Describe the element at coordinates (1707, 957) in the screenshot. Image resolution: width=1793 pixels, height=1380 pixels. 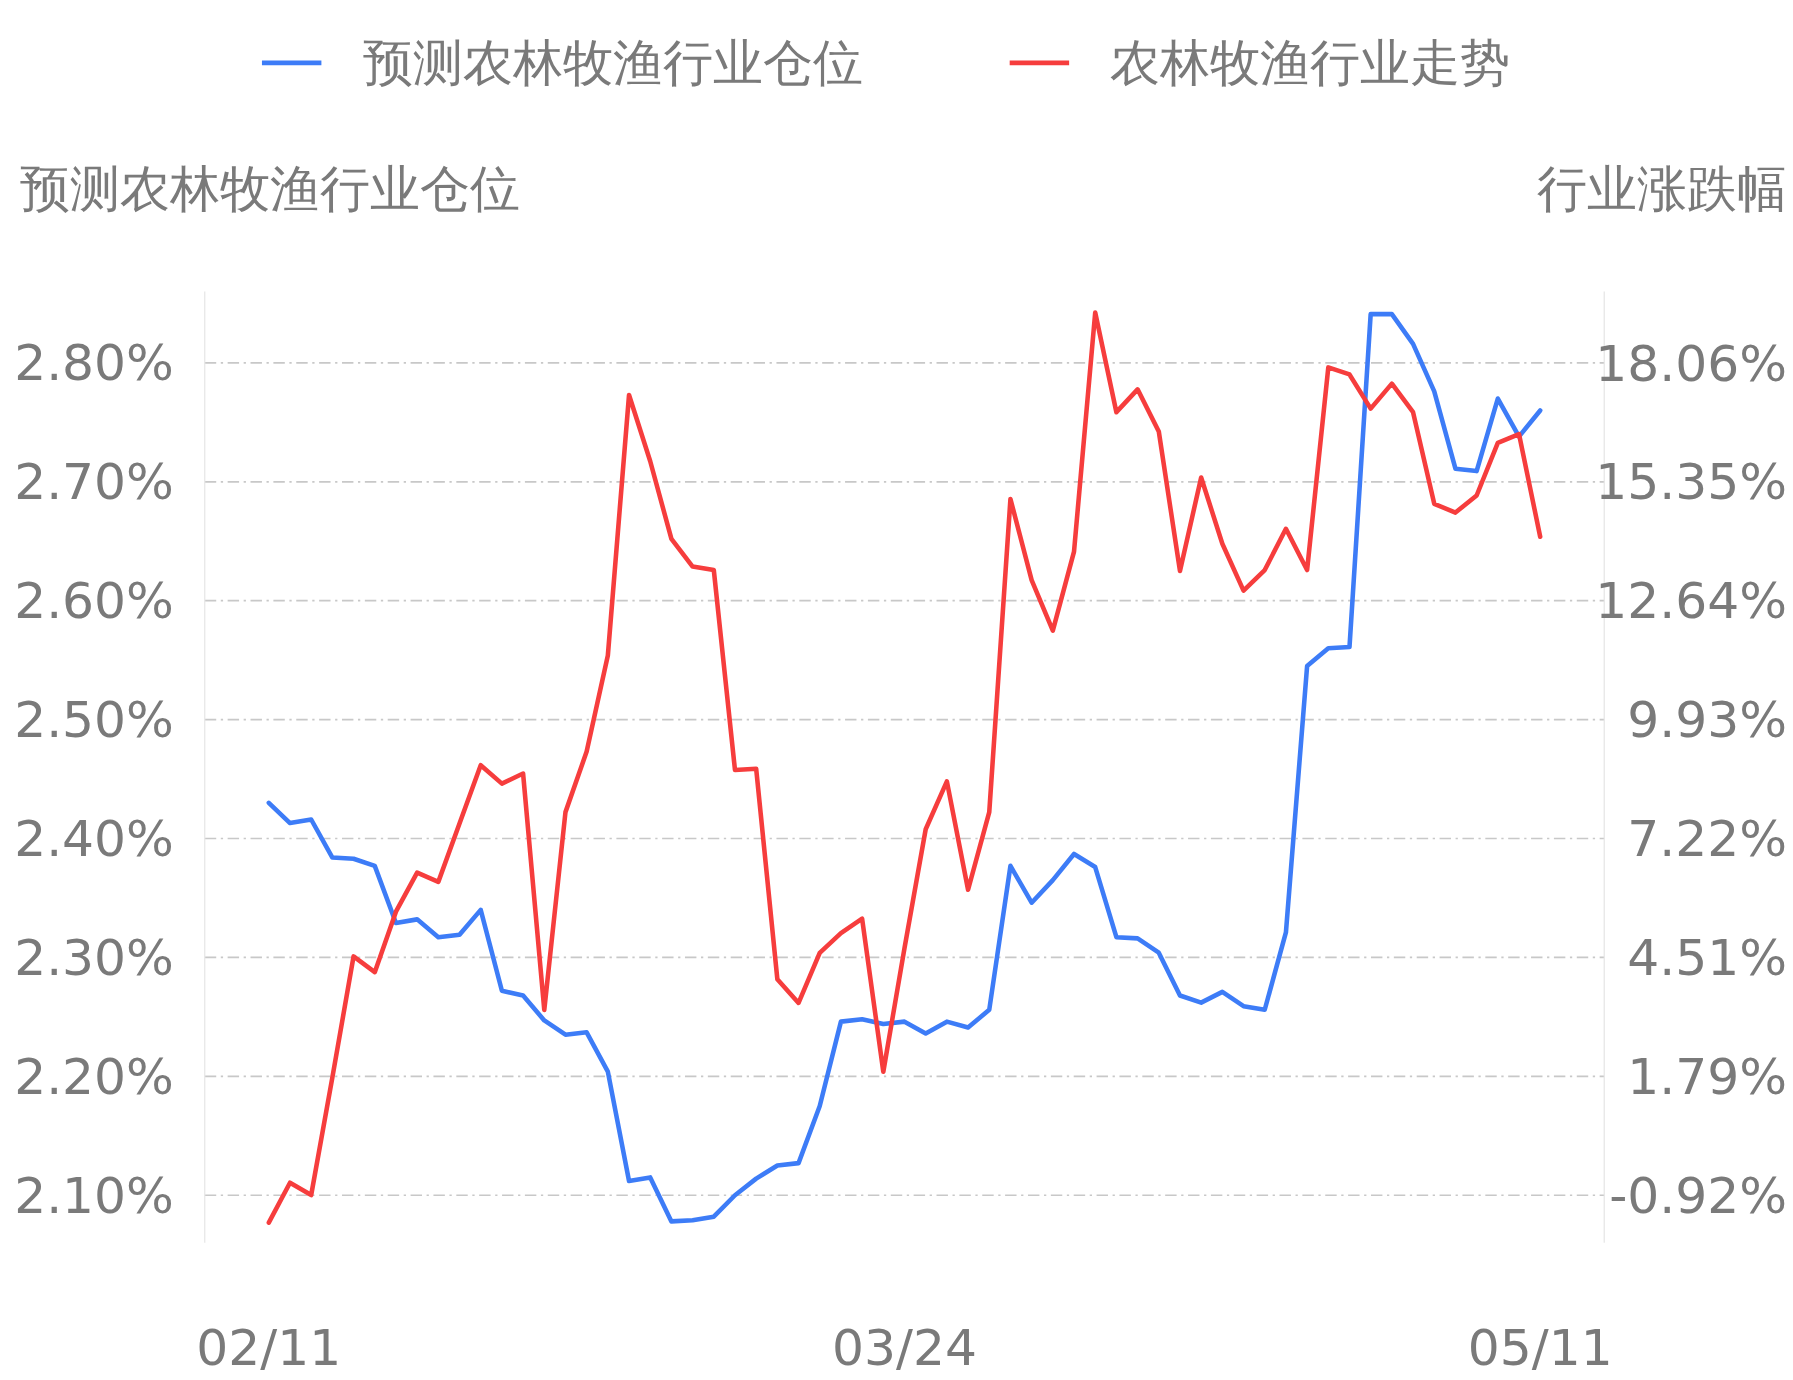
I see `y2-tick-label: 4.51%` at that location.